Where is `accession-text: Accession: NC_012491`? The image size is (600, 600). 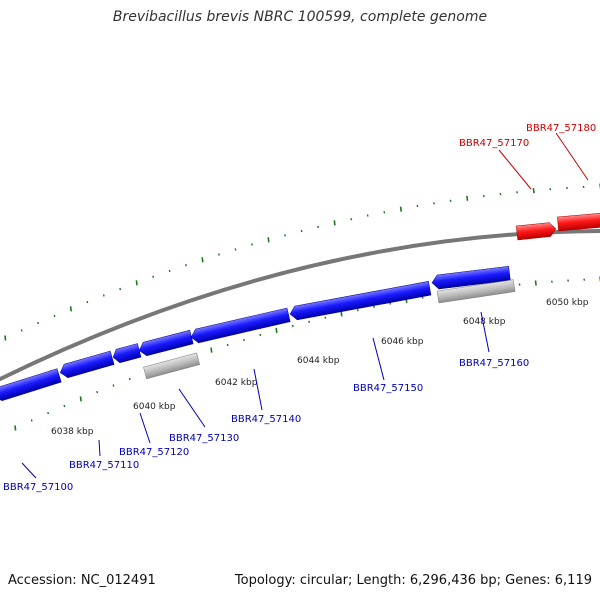 accession-text: Accession: NC_012491 is located at coordinates (82, 580).